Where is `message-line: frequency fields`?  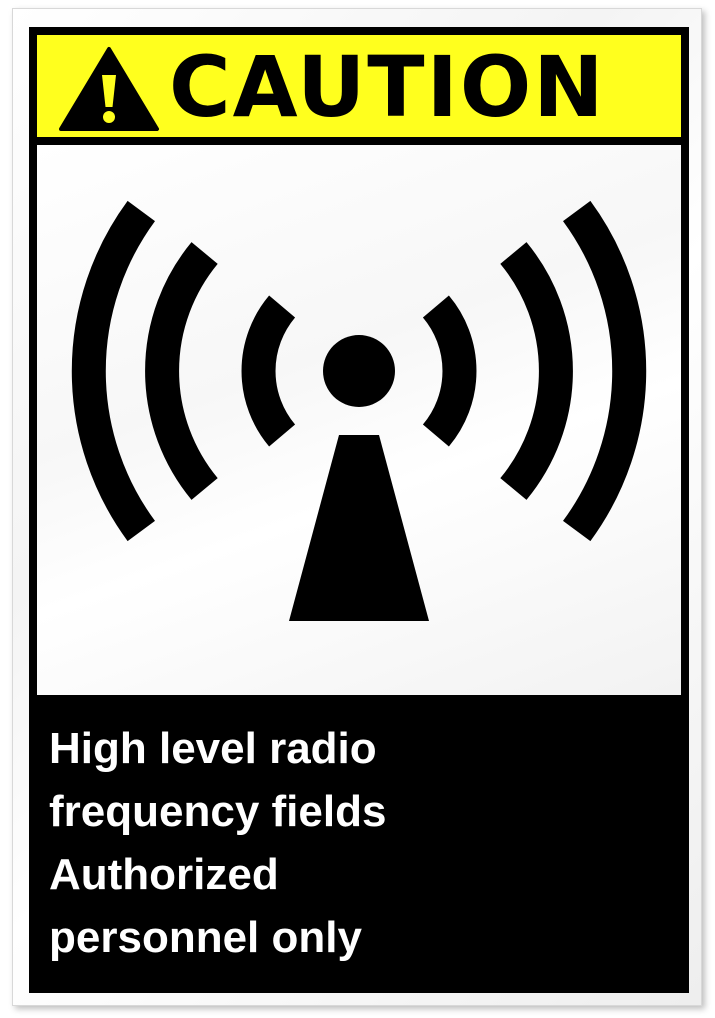 message-line: frequency fields is located at coordinates (218, 811).